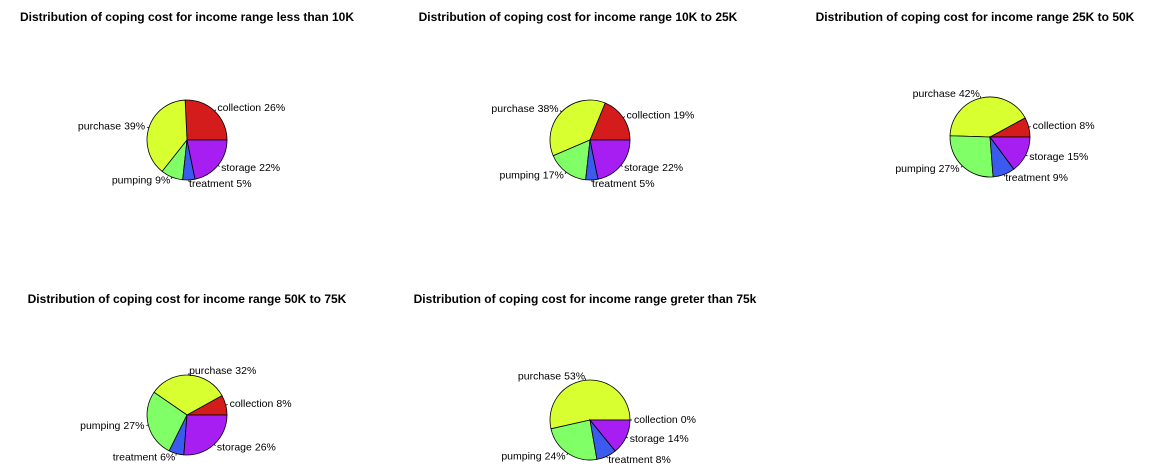 The image size is (1163, 466). I want to click on slice-label: collection 19%, so click(661, 115).